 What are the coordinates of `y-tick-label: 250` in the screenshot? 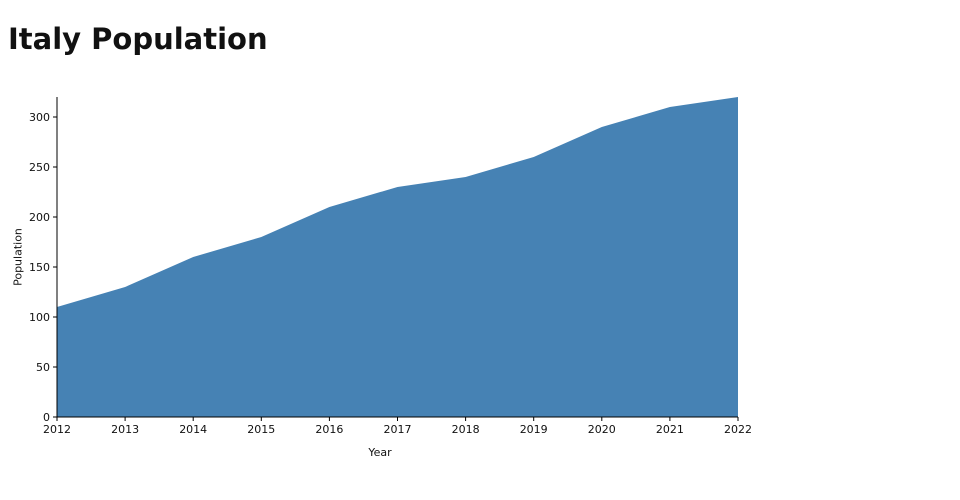 It's located at (39, 167).